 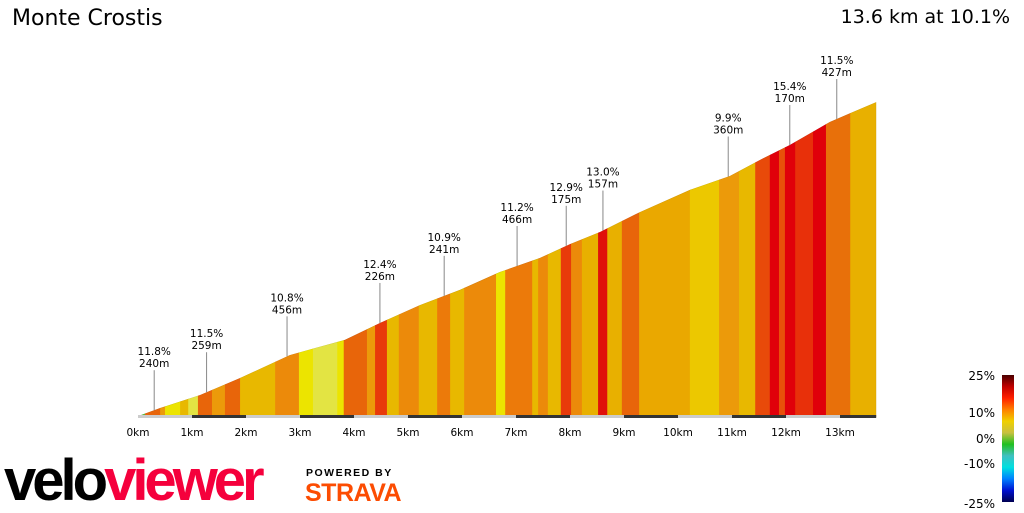 I want to click on annotation-length: 175m, so click(x=566, y=200).